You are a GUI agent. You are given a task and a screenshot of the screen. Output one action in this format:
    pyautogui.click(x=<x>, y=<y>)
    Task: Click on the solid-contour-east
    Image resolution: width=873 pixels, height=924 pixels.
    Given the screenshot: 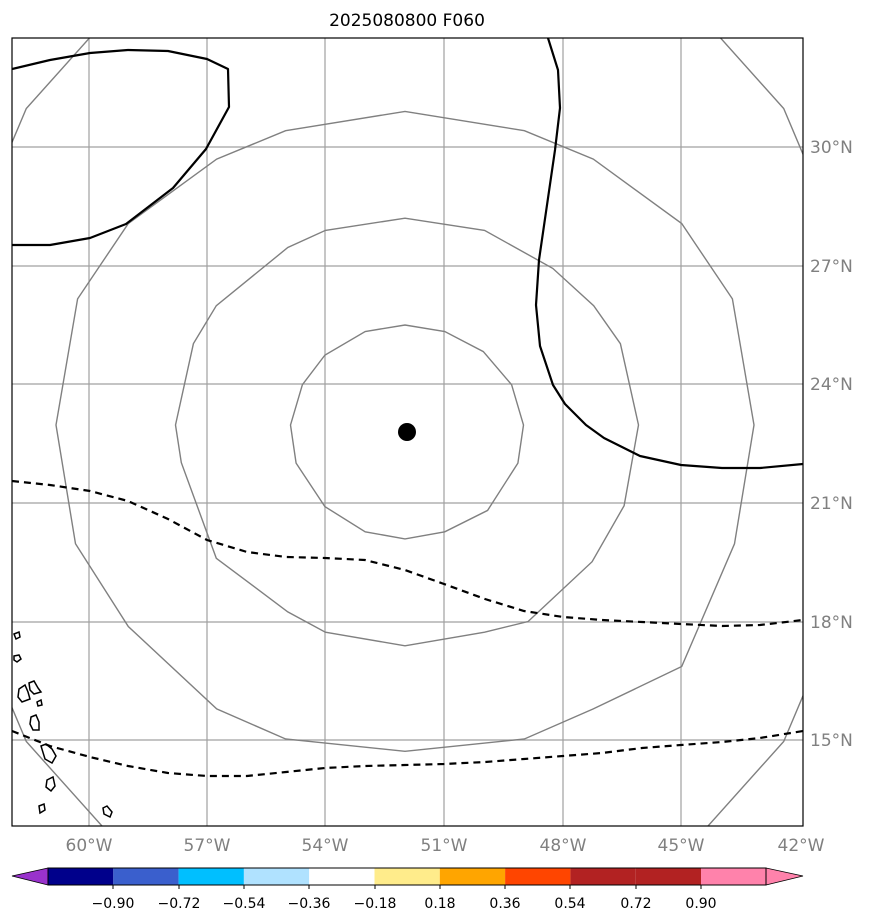 What is the action you would take?
    pyautogui.click(x=668, y=254)
    